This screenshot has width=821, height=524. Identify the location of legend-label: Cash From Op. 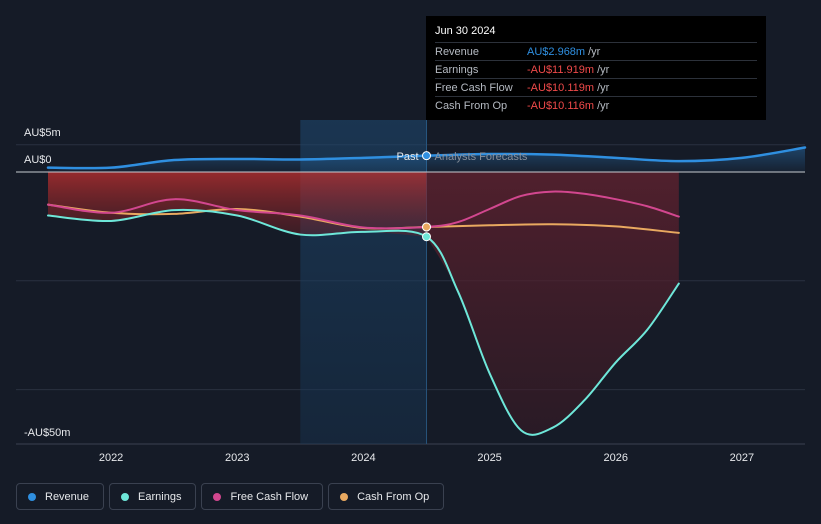
(393, 496).